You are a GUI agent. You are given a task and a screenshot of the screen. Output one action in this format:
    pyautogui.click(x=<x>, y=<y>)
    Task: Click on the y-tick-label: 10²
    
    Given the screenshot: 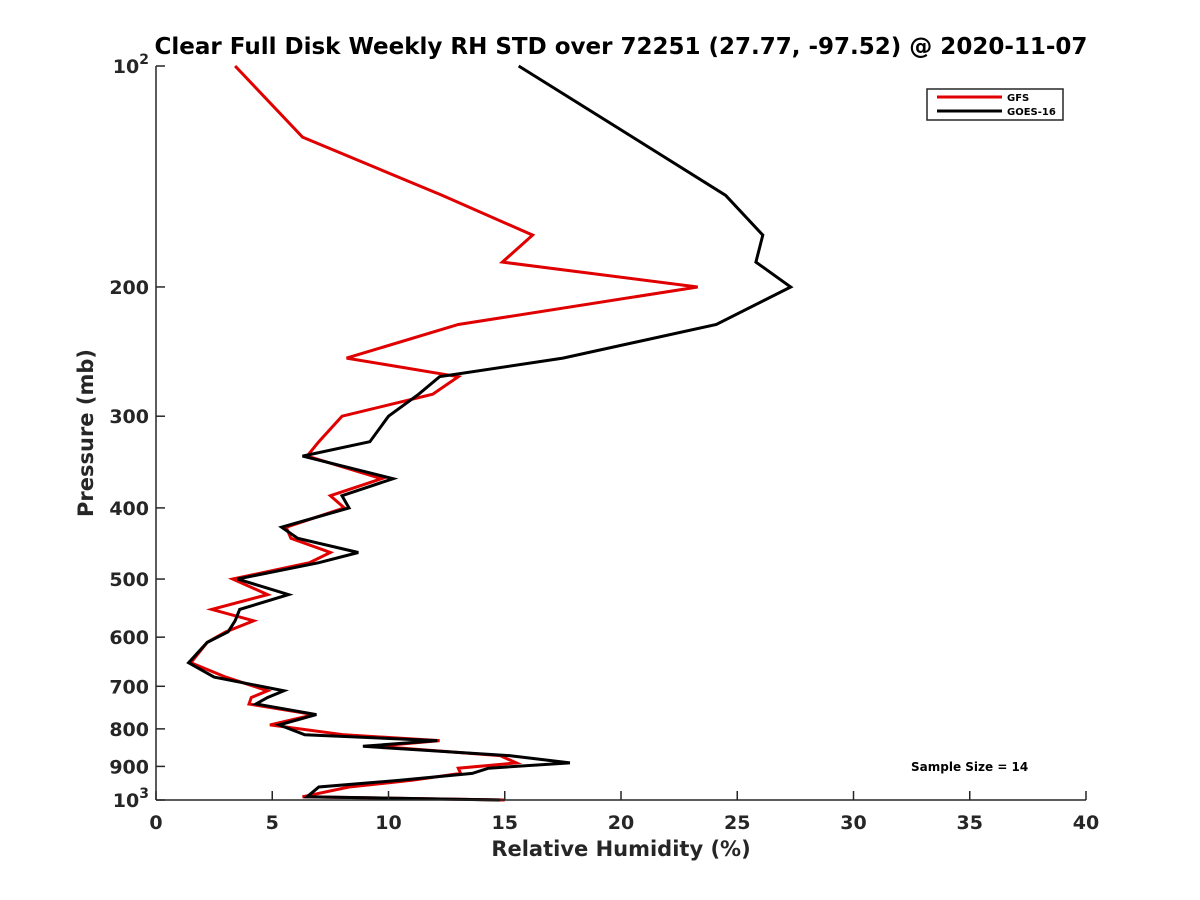 What is the action you would take?
    pyautogui.click(x=131, y=65)
    